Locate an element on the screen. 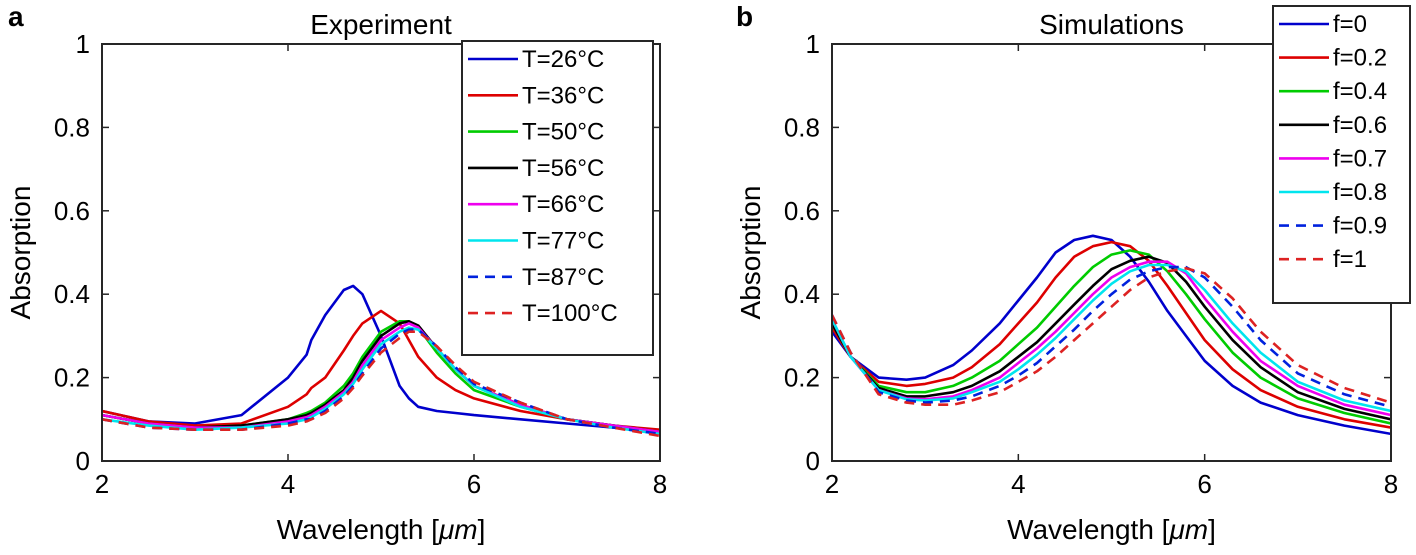  legend-label: T=26°C is located at coordinates (563, 59).